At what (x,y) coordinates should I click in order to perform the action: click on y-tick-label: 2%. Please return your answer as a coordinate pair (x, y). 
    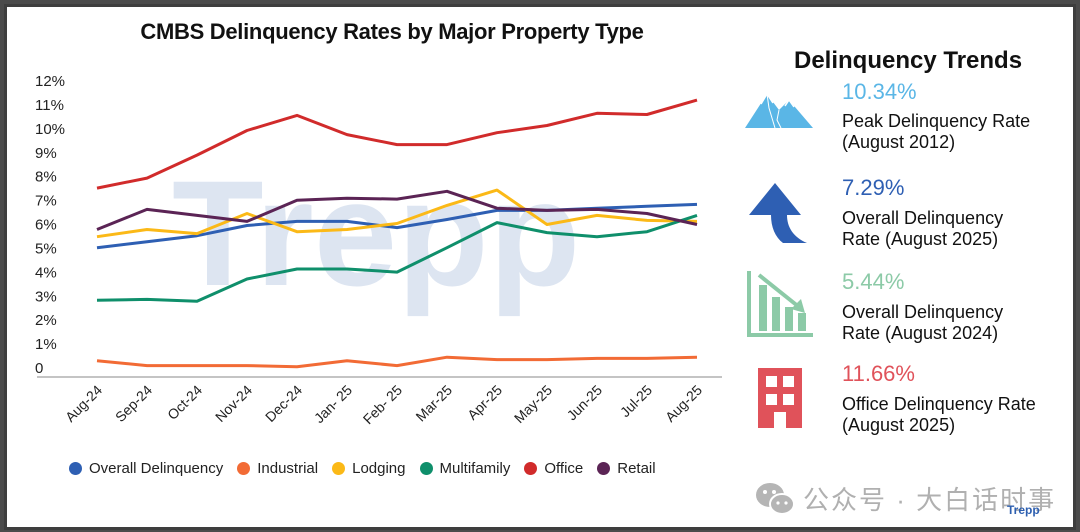
    Looking at the image, I should click on (46, 320).